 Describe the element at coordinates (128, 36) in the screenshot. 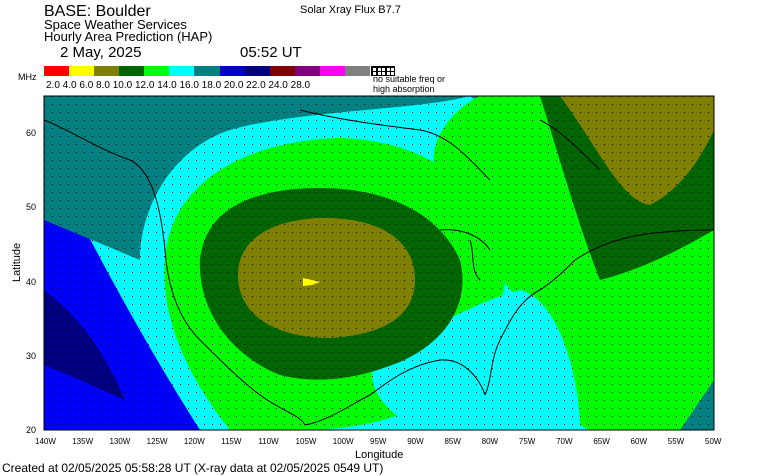

I see `product-name: Hourly Area Prediction (HAP)` at that location.